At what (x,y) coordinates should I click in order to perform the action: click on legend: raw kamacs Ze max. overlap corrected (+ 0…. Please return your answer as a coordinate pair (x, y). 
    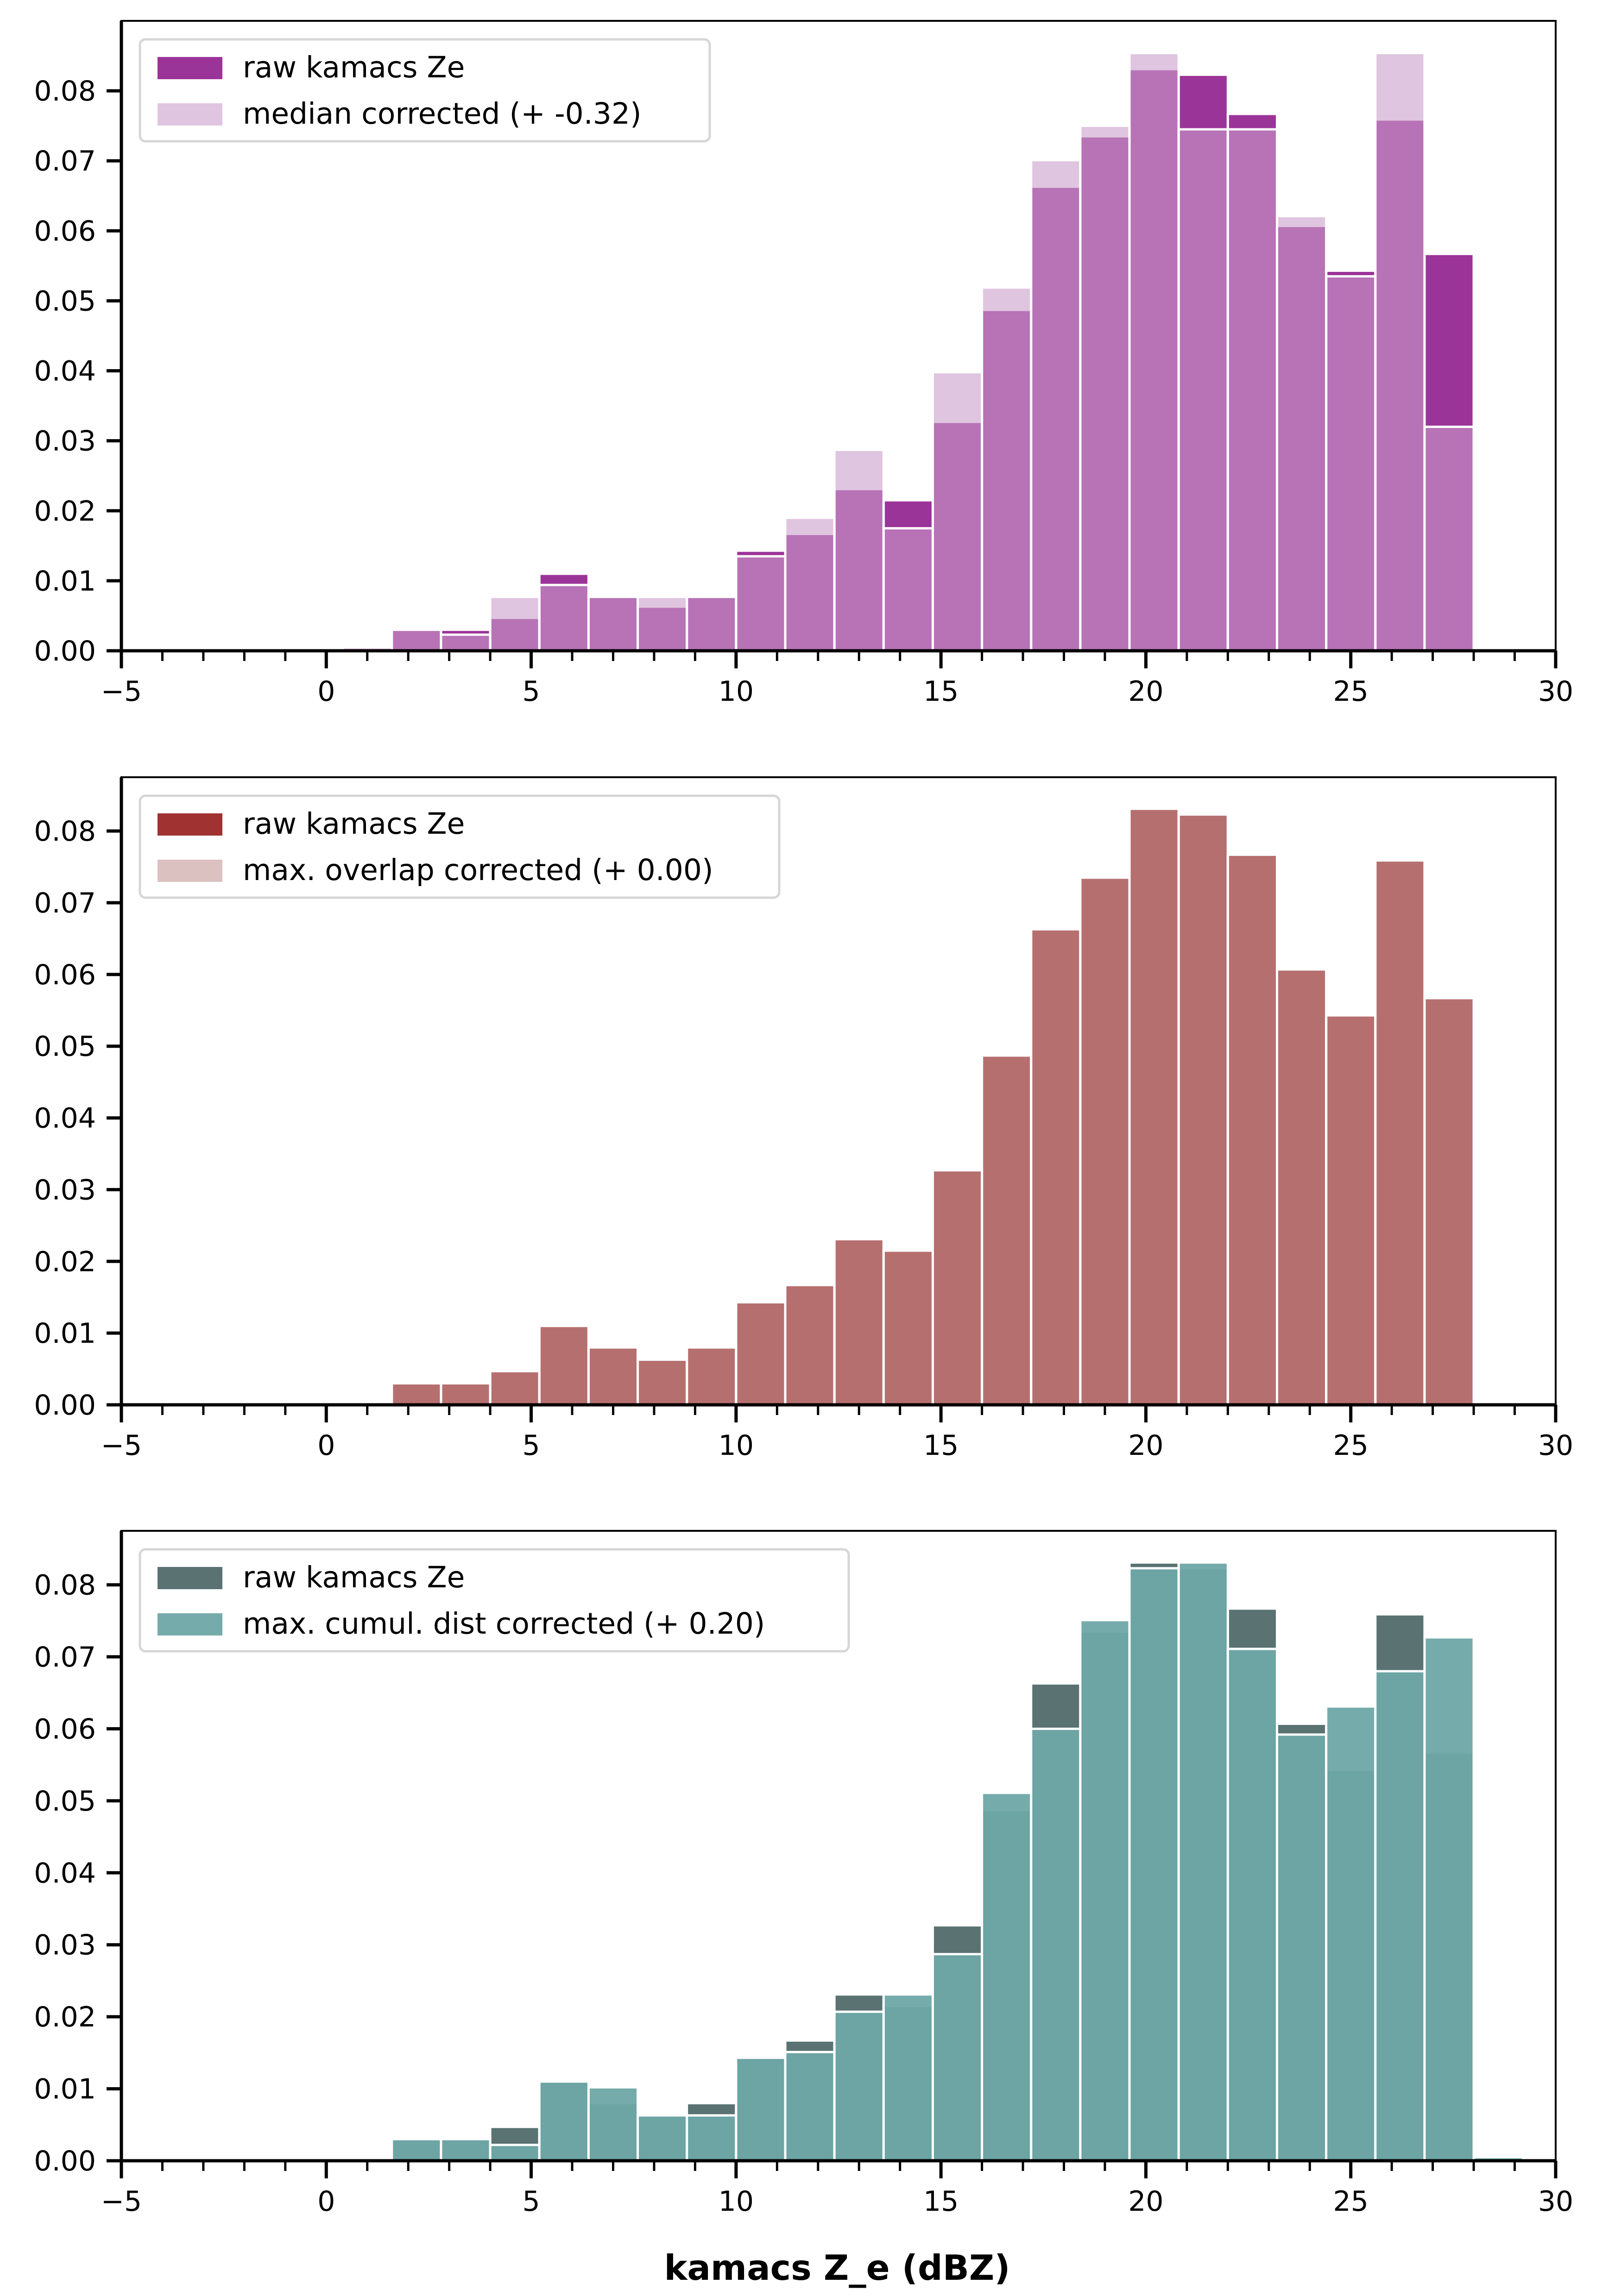
    Looking at the image, I should click on (460, 846).